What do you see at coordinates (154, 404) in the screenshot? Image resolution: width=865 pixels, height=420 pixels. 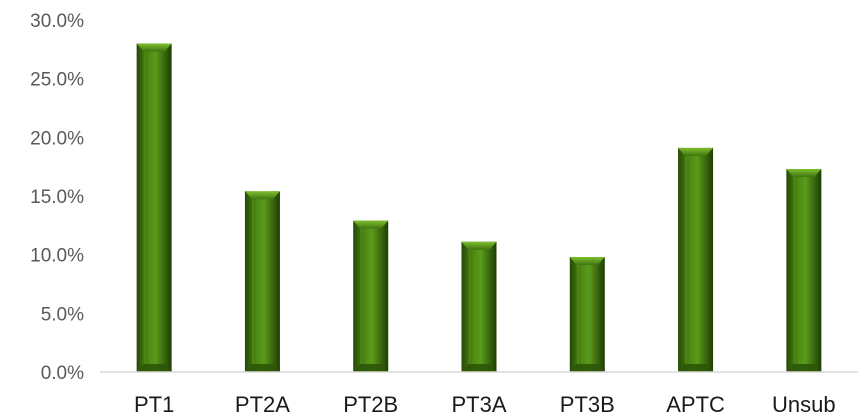 I see `x-tick-label: PT1` at bounding box center [154, 404].